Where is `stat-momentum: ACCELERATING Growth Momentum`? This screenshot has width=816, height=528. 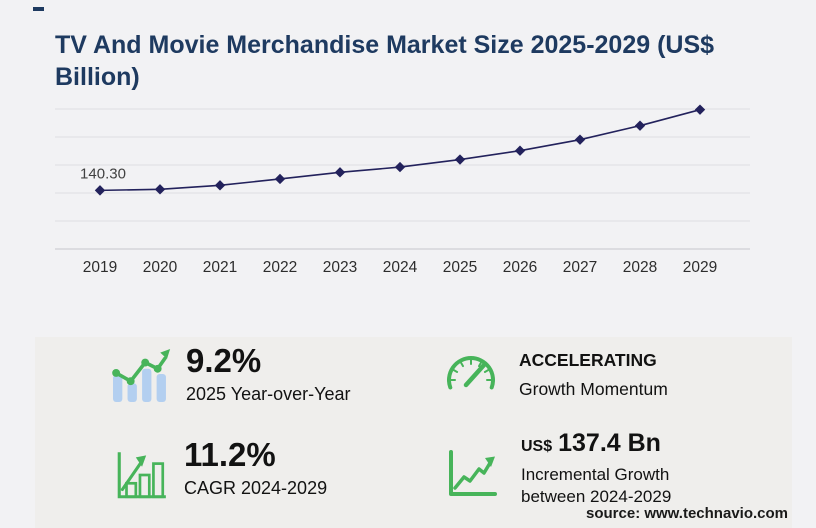 stat-momentum: ACCELERATING Growth Momentum is located at coordinates (555, 375).